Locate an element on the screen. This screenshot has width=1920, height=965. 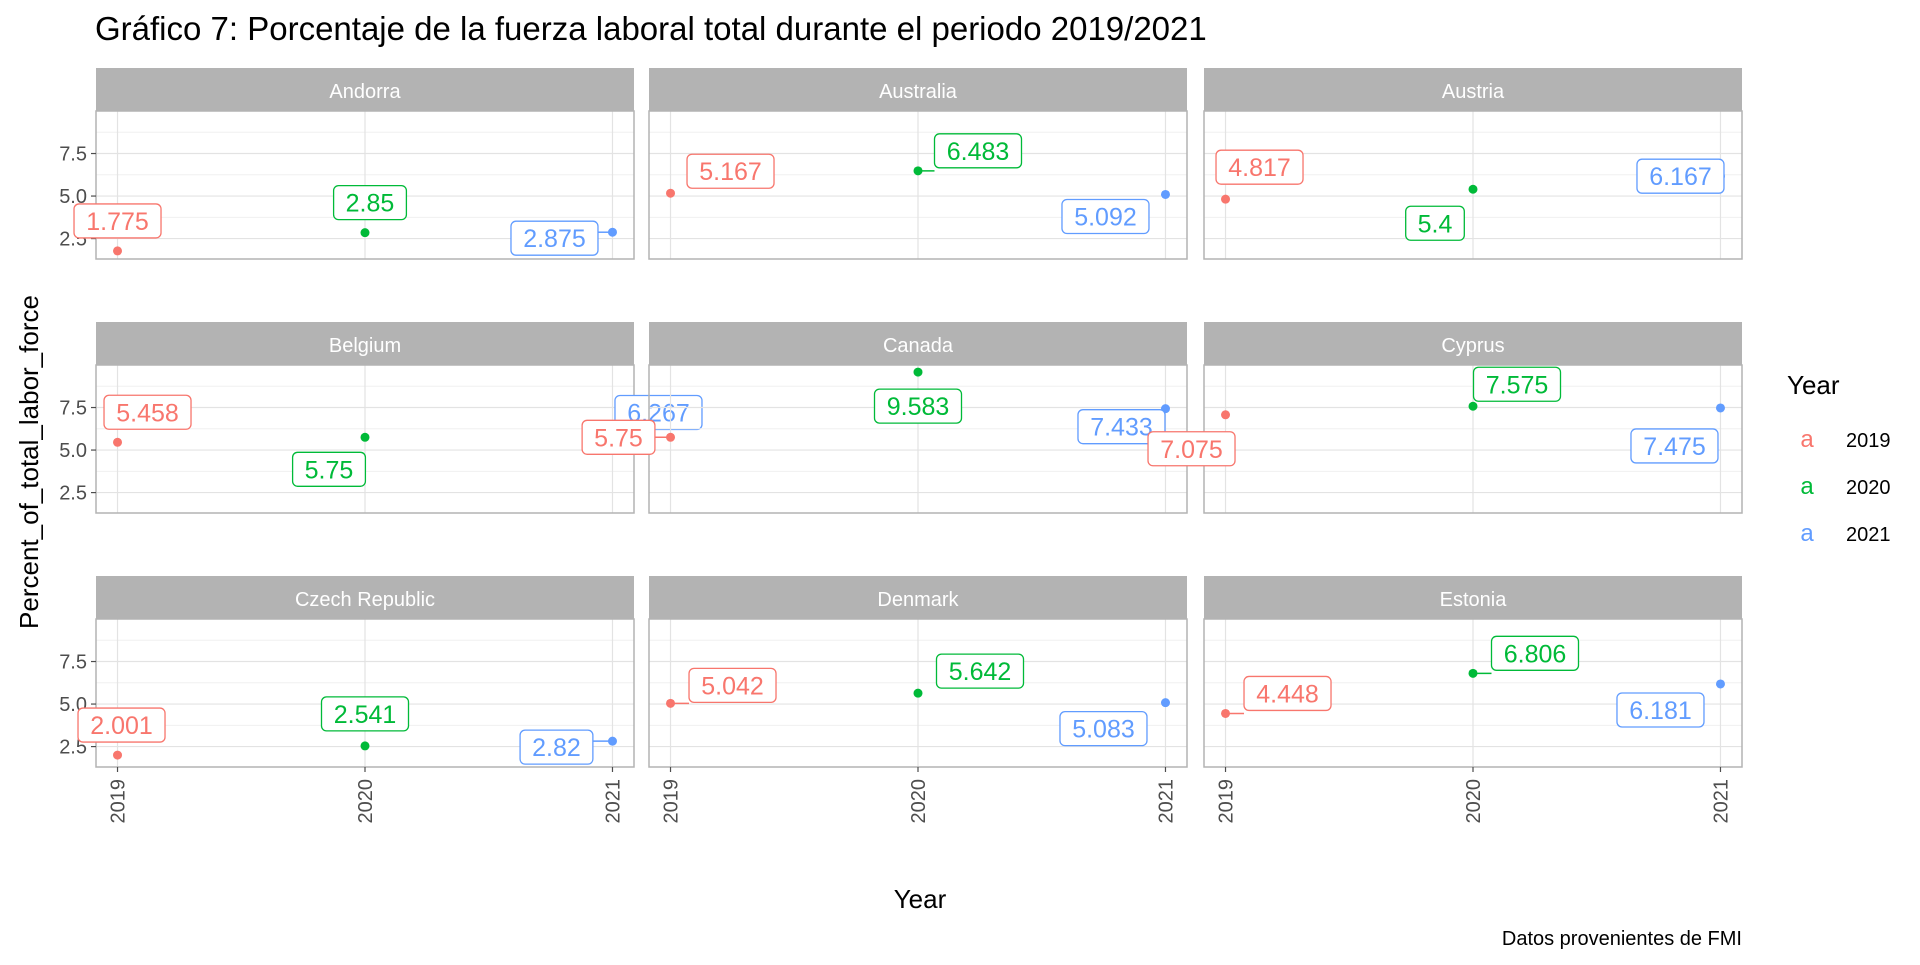
facet-strip-label: Estonia is located at coordinates (1474, 600).